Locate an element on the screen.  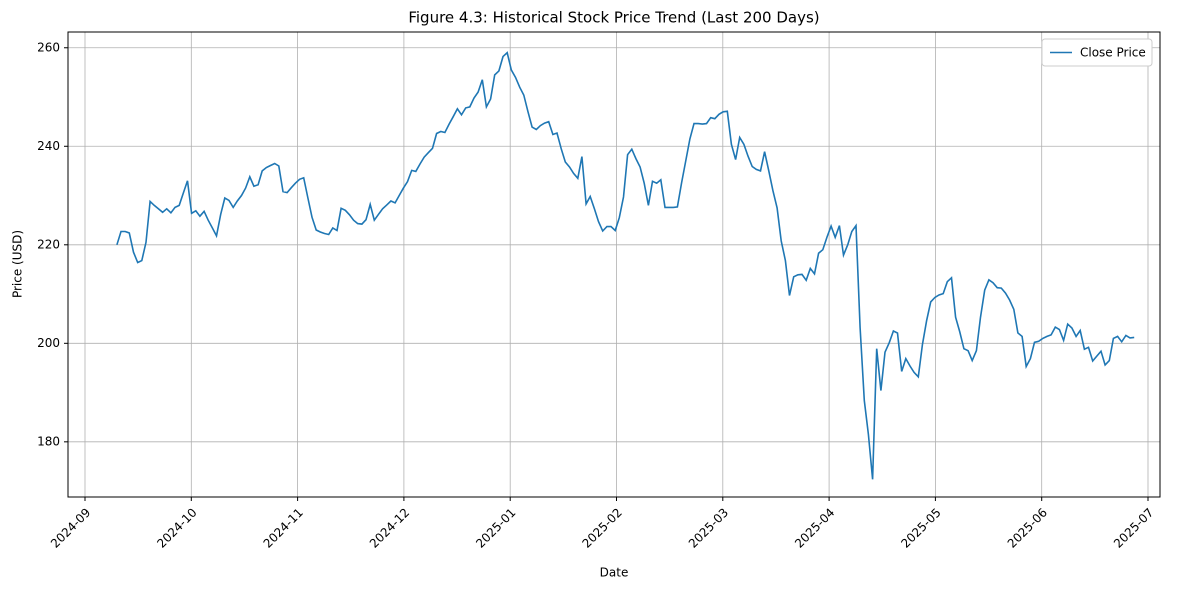
x-tick-label: 2025-03 is located at coordinates (708, 527).